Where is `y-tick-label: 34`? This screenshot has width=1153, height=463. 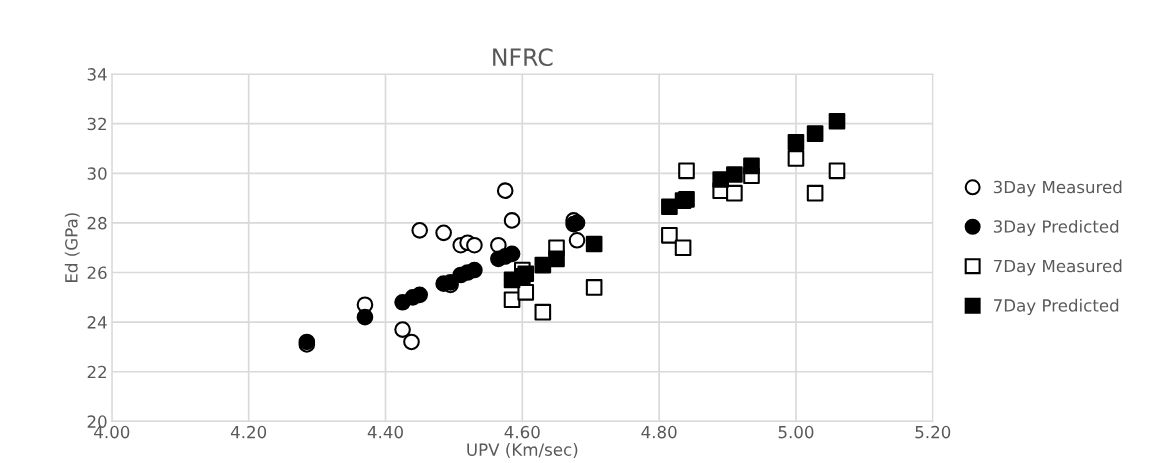
y-tick-label: 34 is located at coordinates (97, 74).